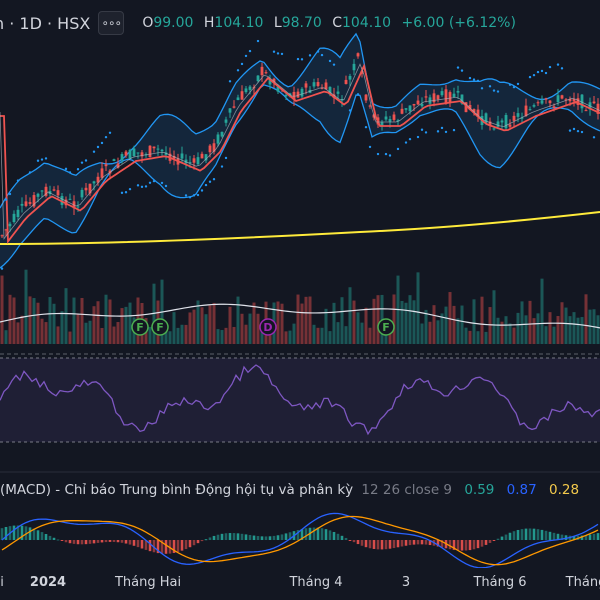 This screenshot has height=600, width=600. What do you see at coordinates (521, 490) in the screenshot?
I see `signal-value: 0.87` at bounding box center [521, 490].